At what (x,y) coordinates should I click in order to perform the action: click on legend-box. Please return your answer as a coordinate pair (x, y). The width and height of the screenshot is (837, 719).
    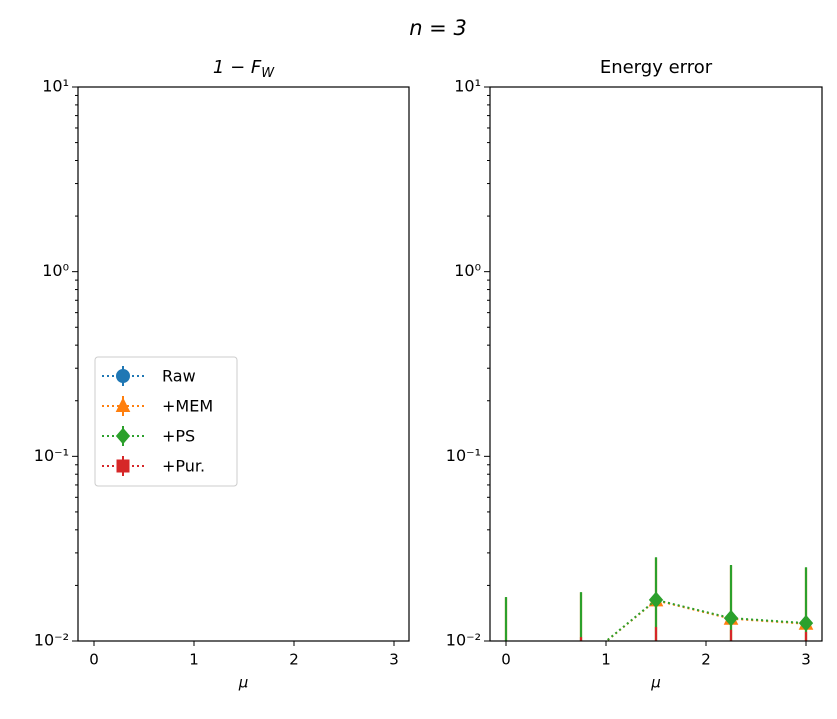
    Looking at the image, I should click on (166, 421).